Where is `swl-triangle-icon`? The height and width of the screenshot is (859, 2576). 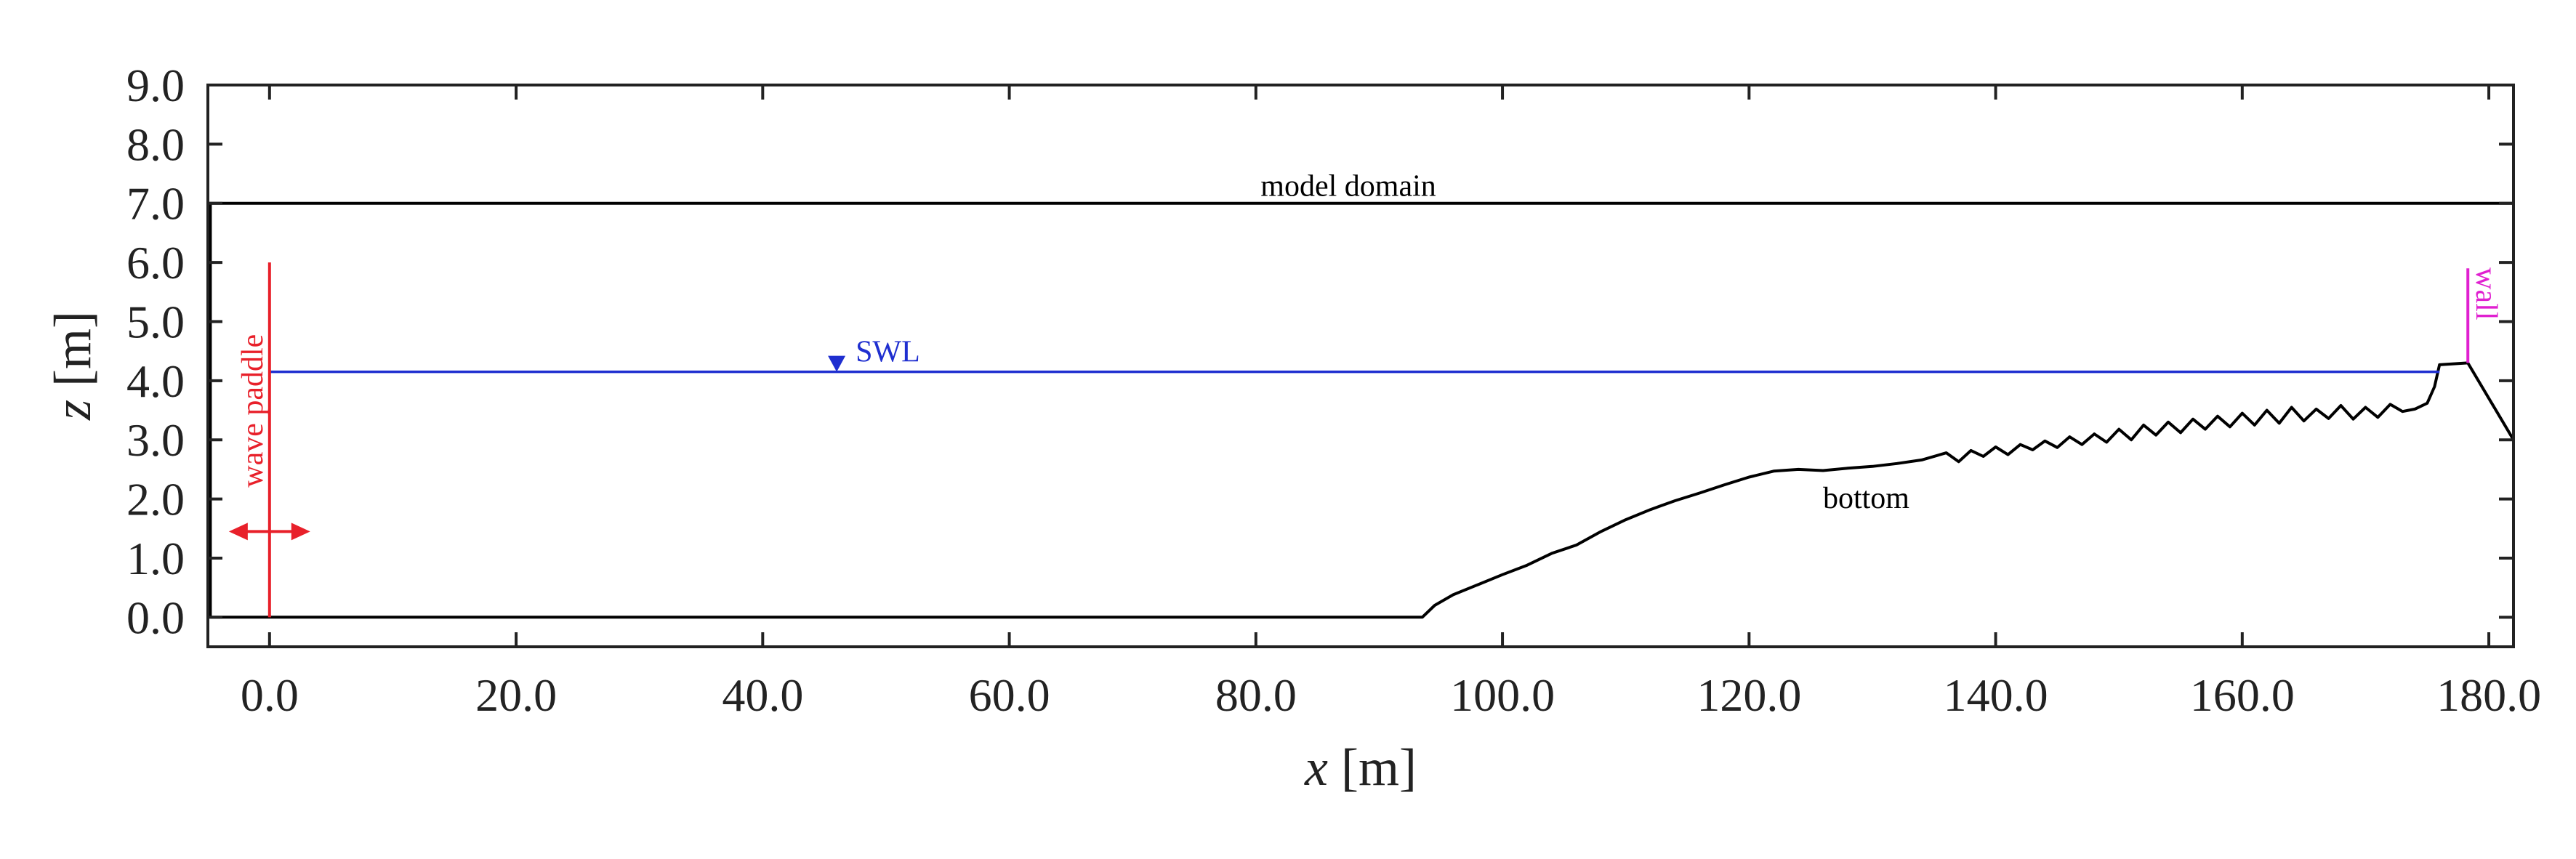
swl-triangle-icon is located at coordinates (837, 363).